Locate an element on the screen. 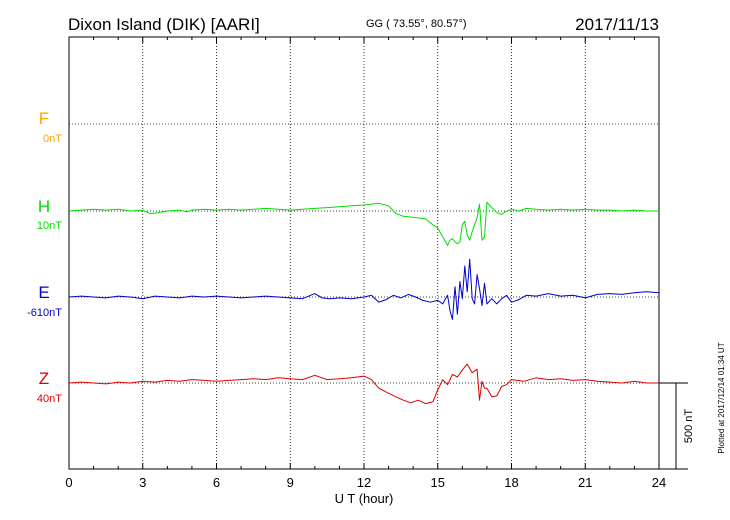 The image size is (730, 520). x-tick-label: 12 is located at coordinates (364, 482).